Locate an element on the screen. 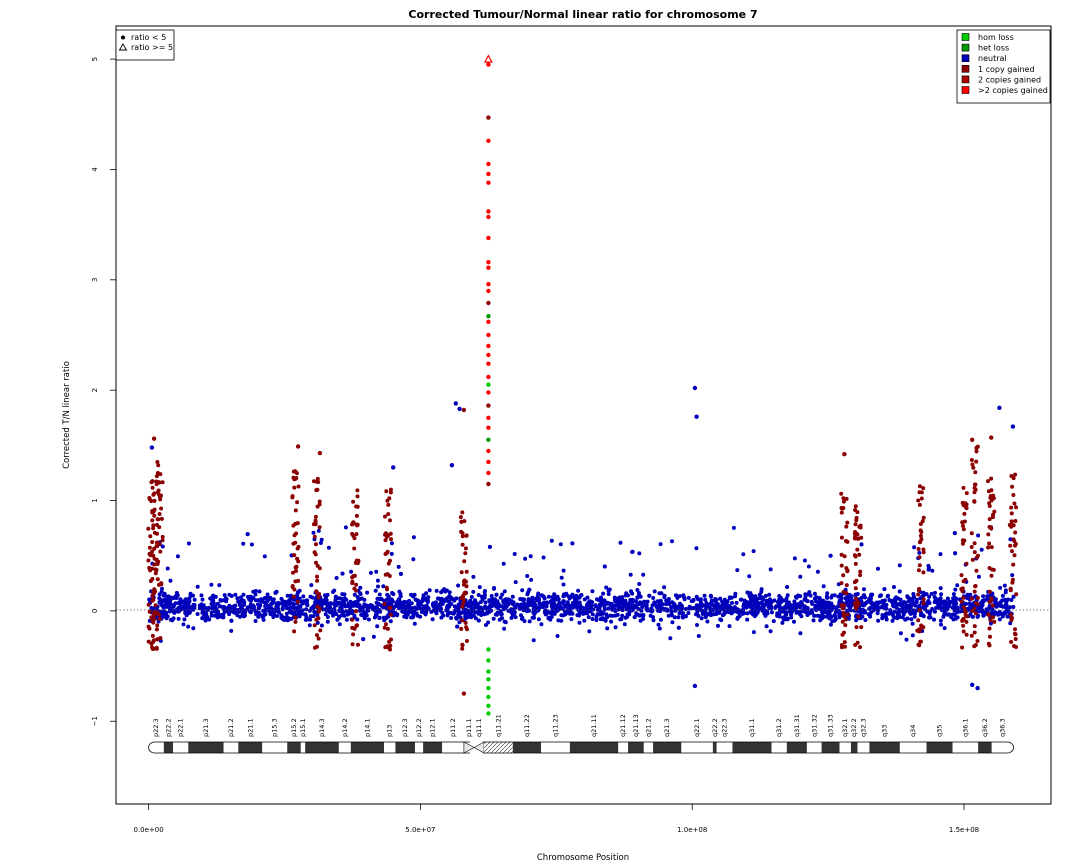 Image resolution: width=1080 pixels, height=864 pixels. band-label: p14.1 is located at coordinates (367, 727).